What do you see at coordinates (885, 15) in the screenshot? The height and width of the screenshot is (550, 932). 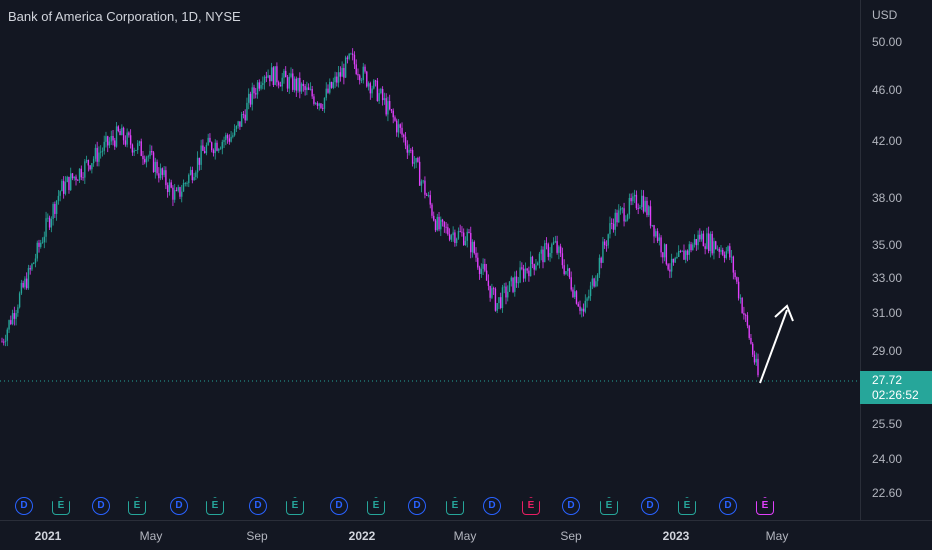 I see `currency-label: USD` at bounding box center [885, 15].